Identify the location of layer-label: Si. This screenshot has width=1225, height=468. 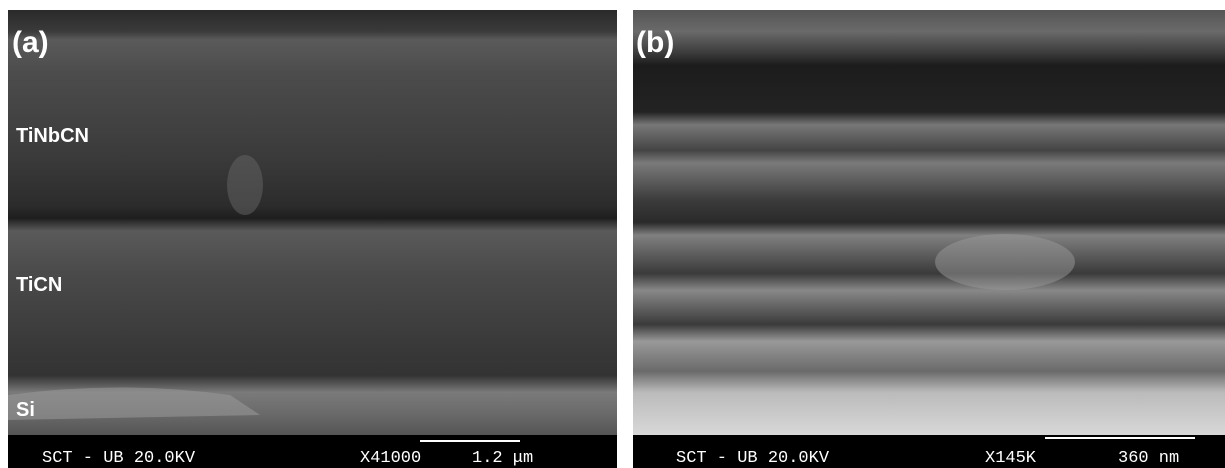
(25, 410).